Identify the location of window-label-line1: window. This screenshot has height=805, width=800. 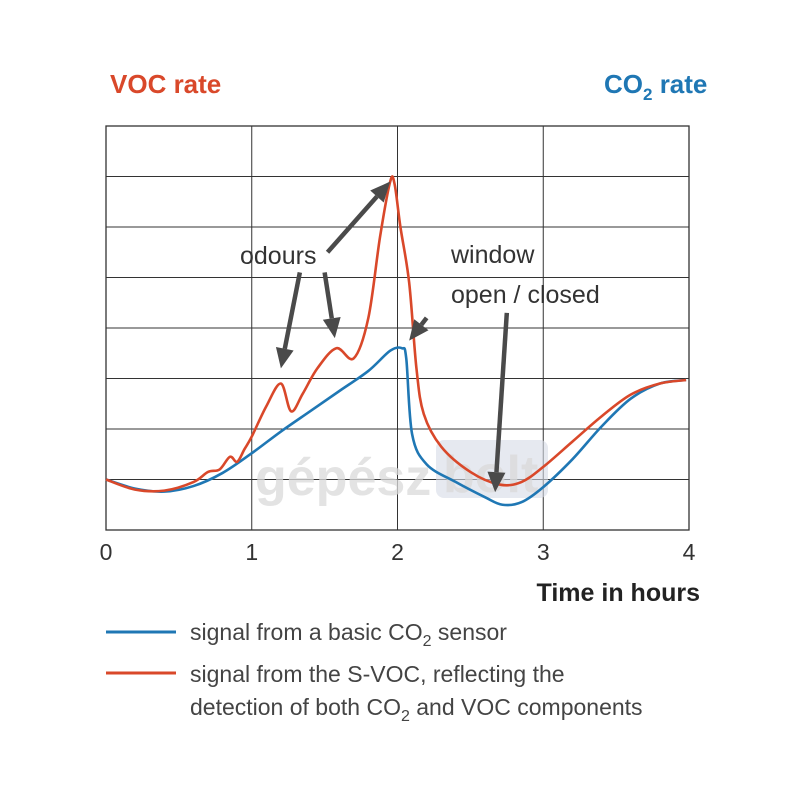
(492, 255).